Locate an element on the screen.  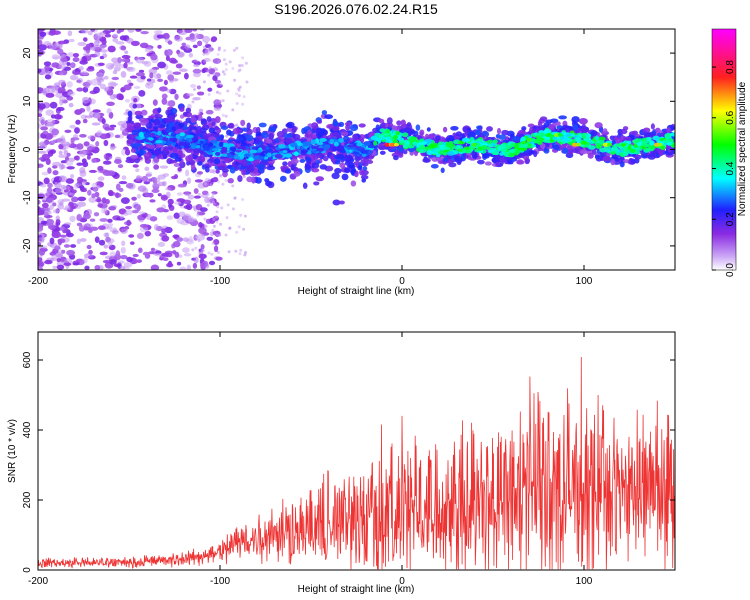
colorbar-gradient is located at coordinates (724, 149).